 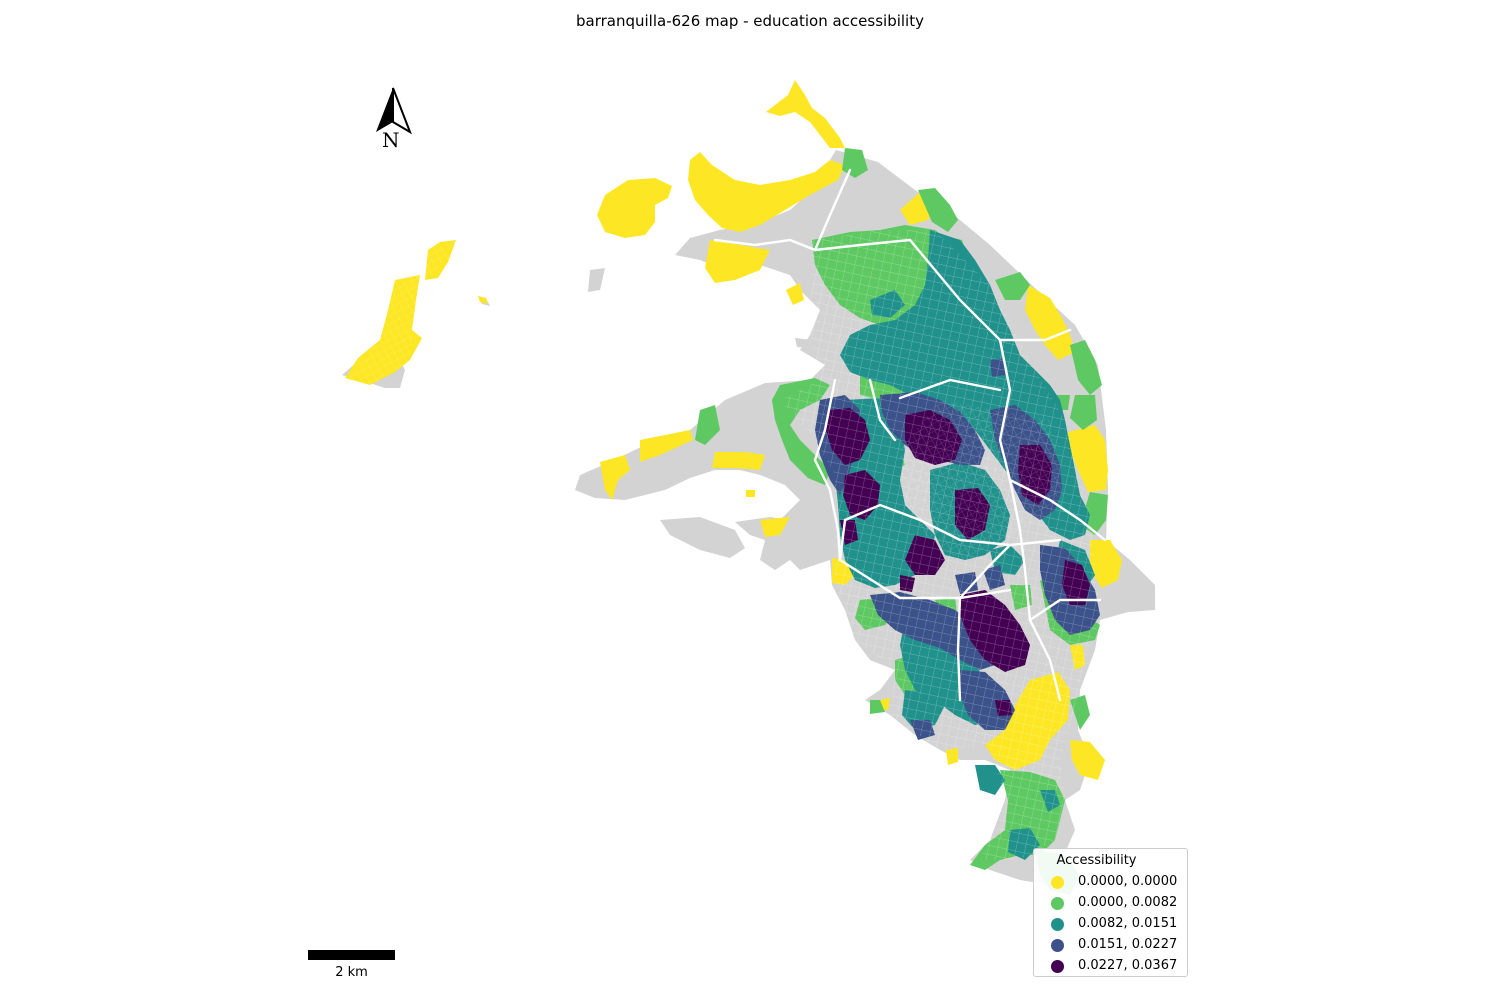 What do you see at coordinates (1128, 965) in the screenshot?
I see `legend-item-label: 0.0227, 0.0367` at bounding box center [1128, 965].